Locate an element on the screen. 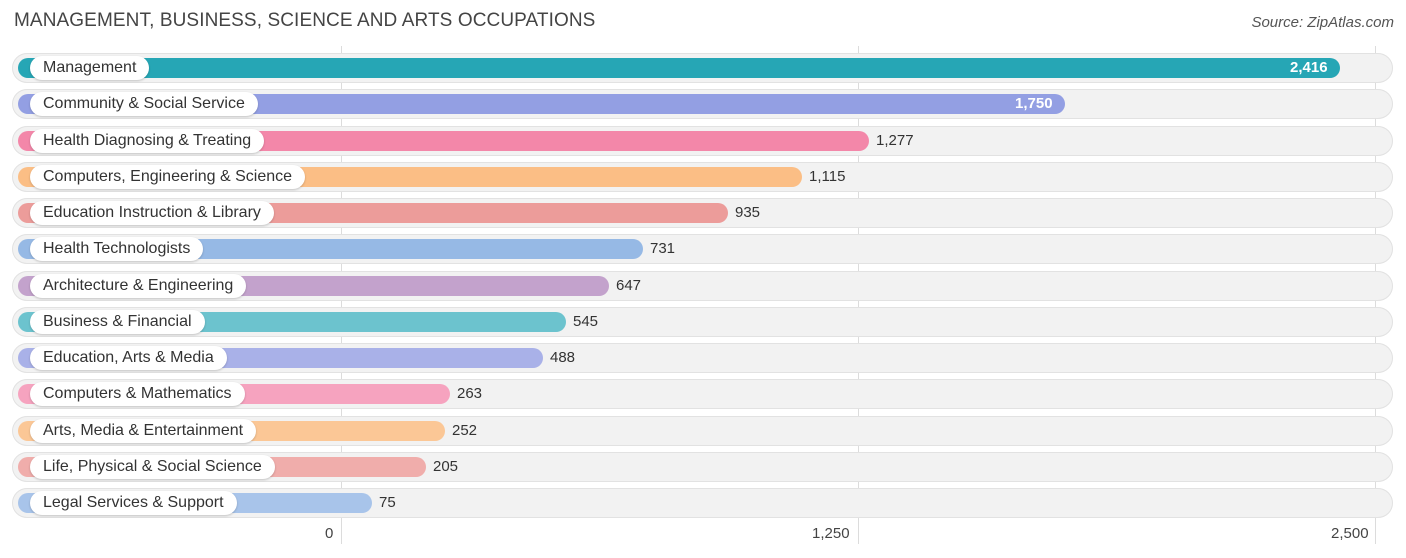 The image size is (1406, 558). category-label: Community & Social Service is located at coordinates (144, 104).